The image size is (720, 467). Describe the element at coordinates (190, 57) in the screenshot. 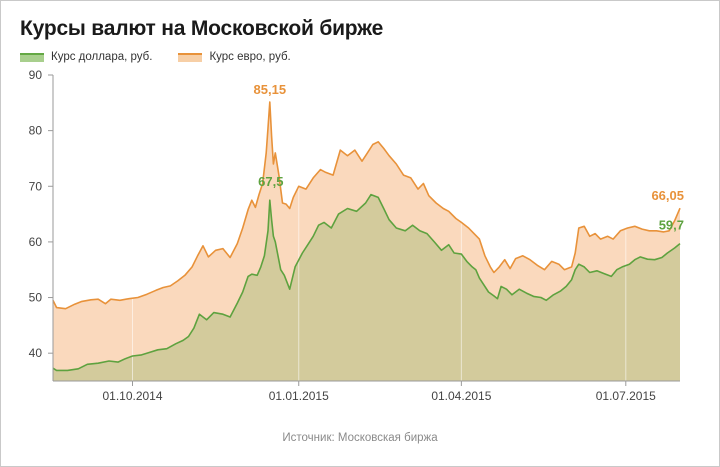

I see `legend-swatch-eur` at that location.